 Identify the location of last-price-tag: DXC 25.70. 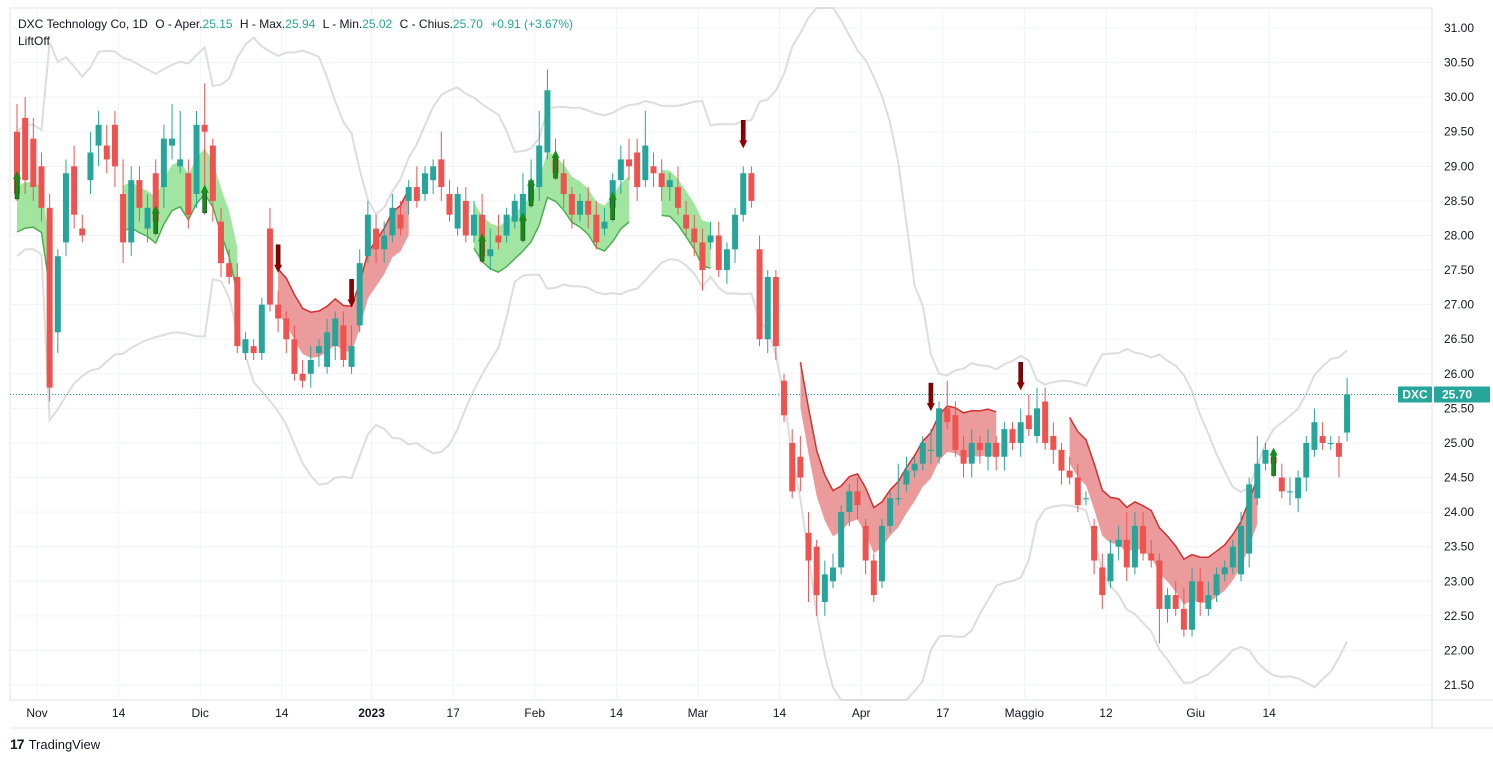
(1444, 394).